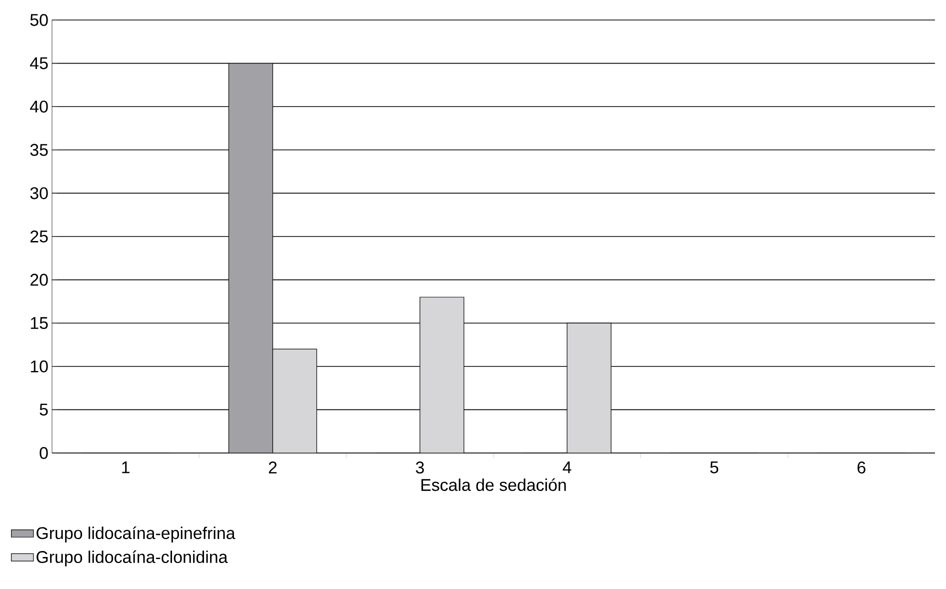 Image resolution: width=946 pixels, height=589 pixels. What do you see at coordinates (44, 410) in the screenshot?
I see `y-tick-label: 5` at bounding box center [44, 410].